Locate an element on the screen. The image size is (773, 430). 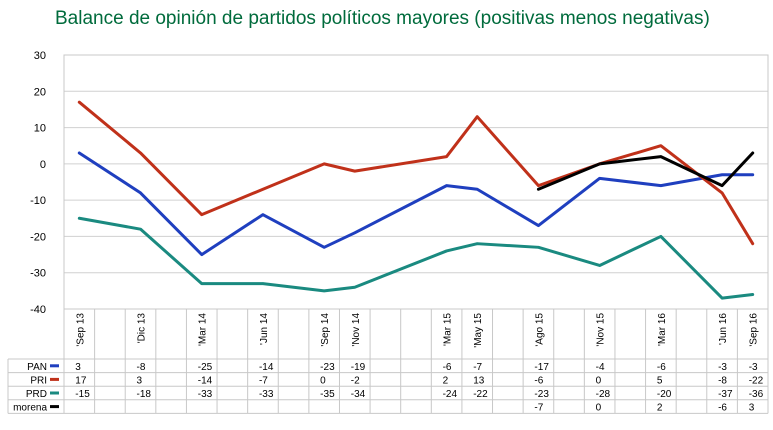
x-tick-label: 'May 15 is located at coordinates (478, 330).